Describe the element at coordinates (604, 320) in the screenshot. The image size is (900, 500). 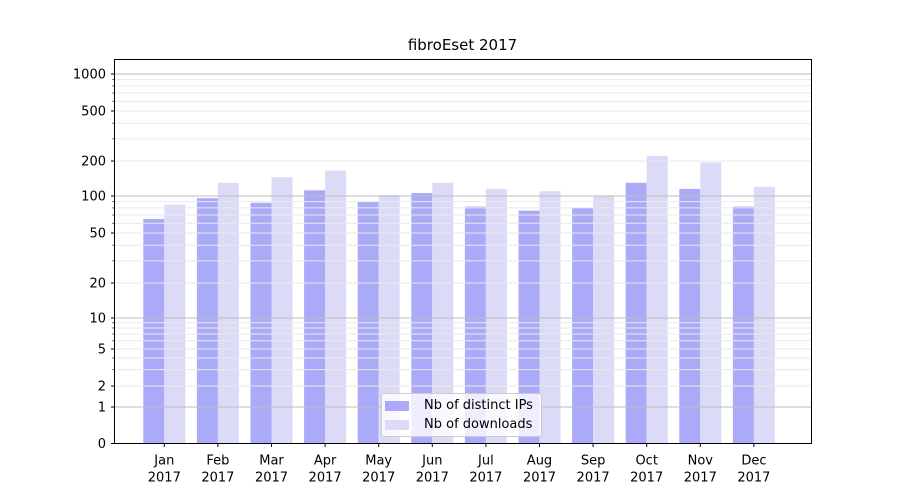
I see `bar-downloads-sep` at that location.